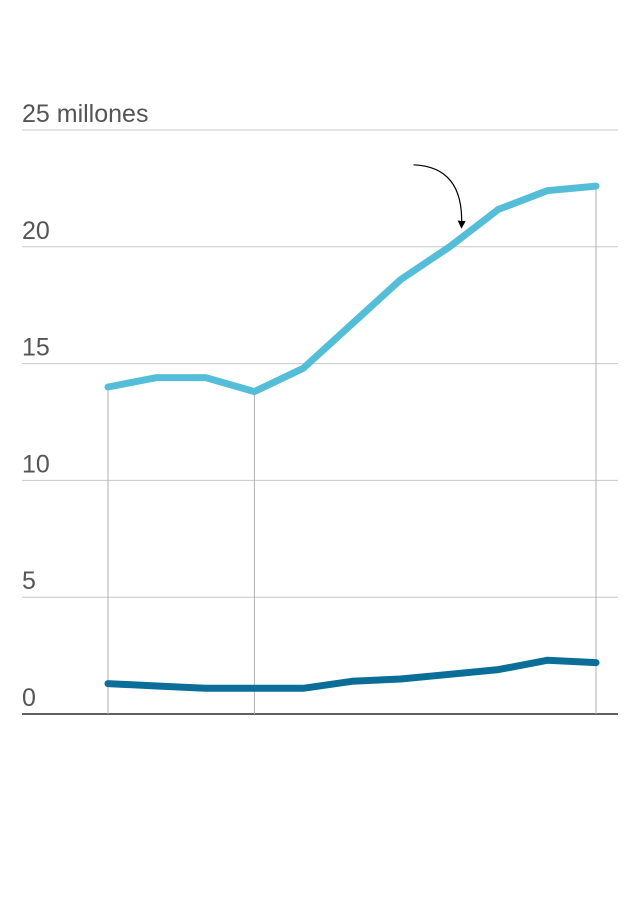 The image size is (640, 916). I want to click on y-tick-label: 0, so click(29, 698).